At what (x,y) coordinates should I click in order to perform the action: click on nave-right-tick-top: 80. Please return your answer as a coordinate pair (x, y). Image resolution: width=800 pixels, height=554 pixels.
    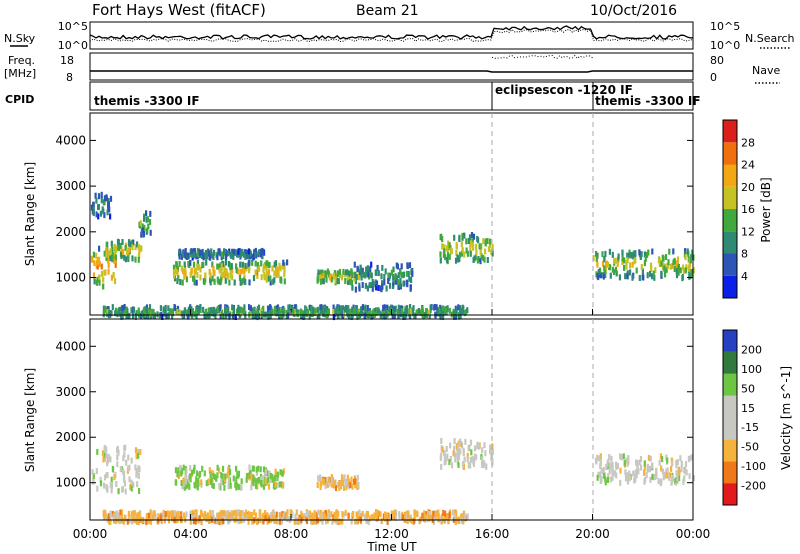
    Looking at the image, I should click on (717, 60).